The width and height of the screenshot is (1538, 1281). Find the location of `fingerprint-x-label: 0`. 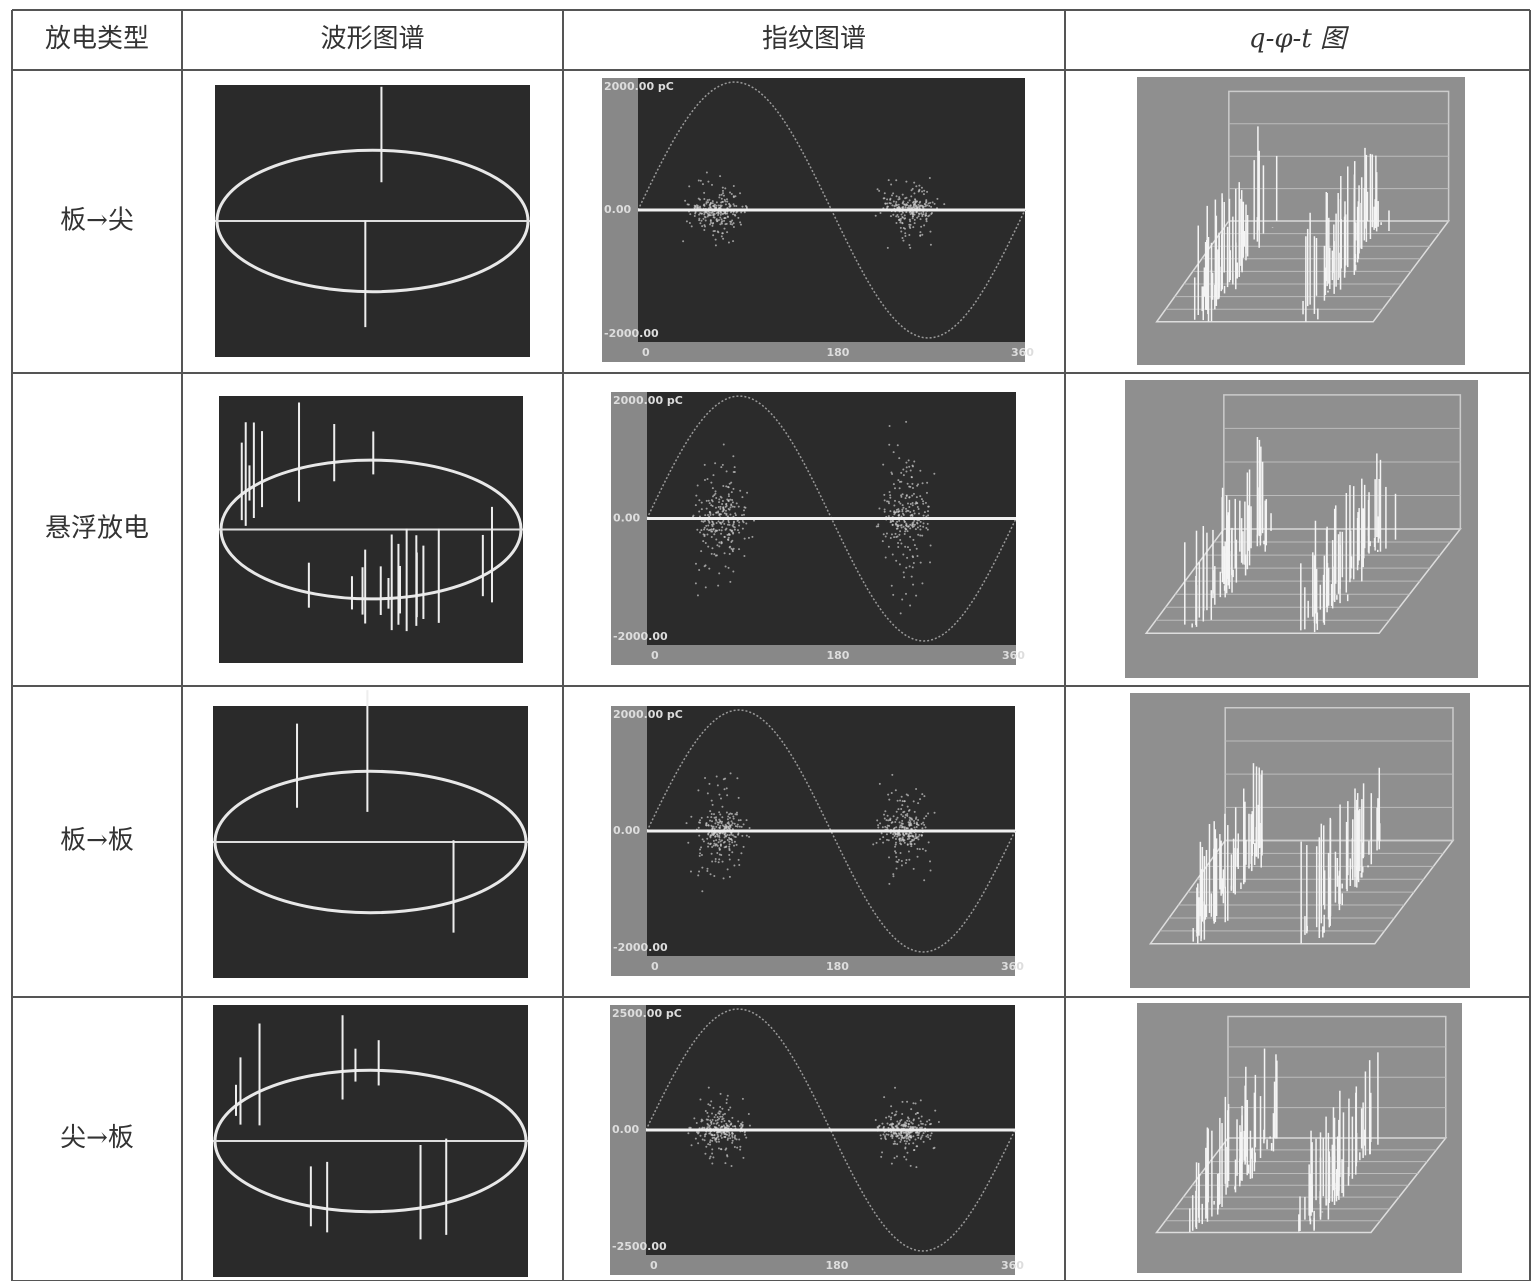

fingerprint-x-label: 0 is located at coordinates (655, 655).